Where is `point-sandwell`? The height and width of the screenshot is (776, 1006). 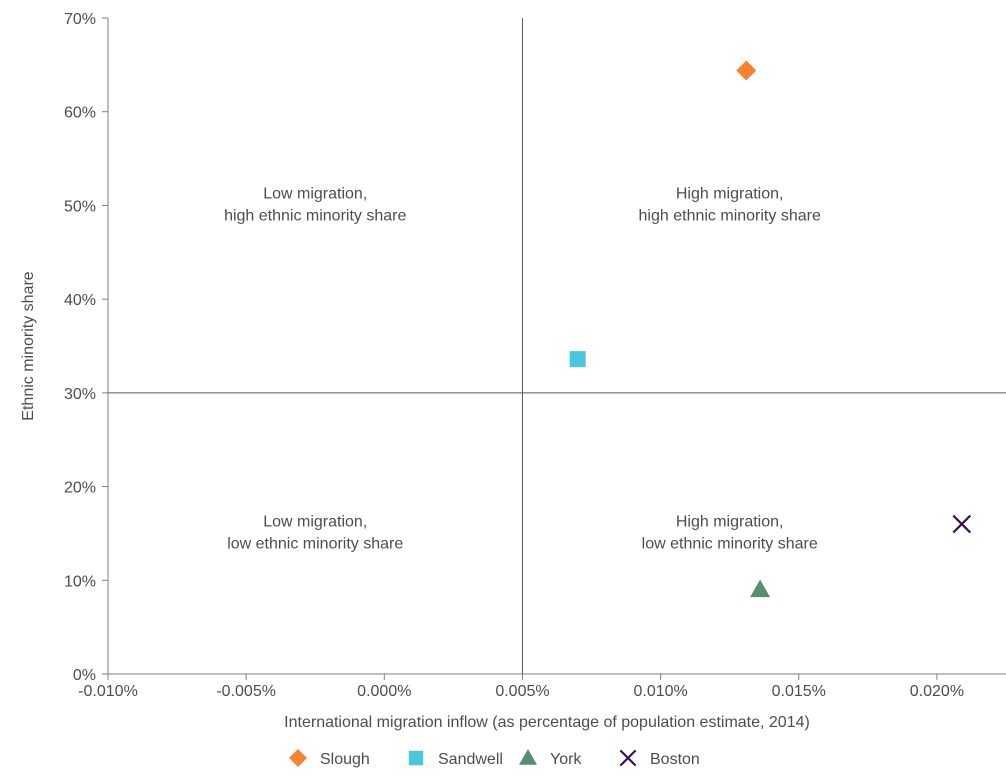 point-sandwell is located at coordinates (577, 359).